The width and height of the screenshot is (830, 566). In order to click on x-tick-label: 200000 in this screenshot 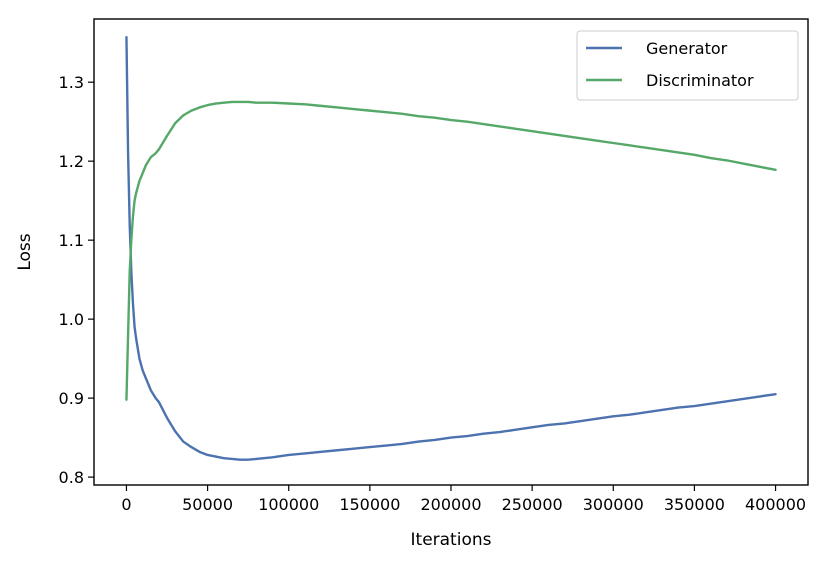, I will do `click(450, 504)`.